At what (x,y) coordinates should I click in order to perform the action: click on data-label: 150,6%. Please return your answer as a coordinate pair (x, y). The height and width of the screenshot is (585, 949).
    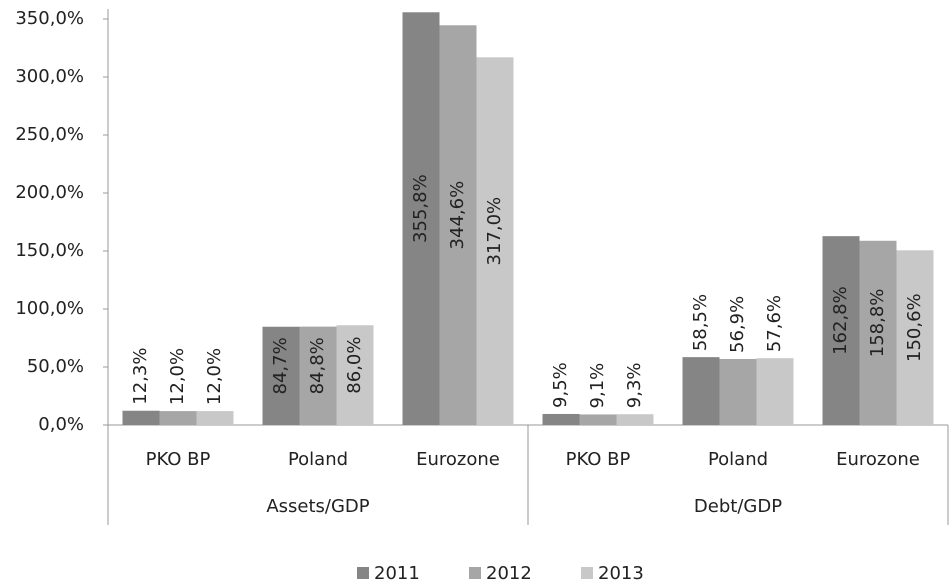
    Looking at the image, I should click on (914, 327).